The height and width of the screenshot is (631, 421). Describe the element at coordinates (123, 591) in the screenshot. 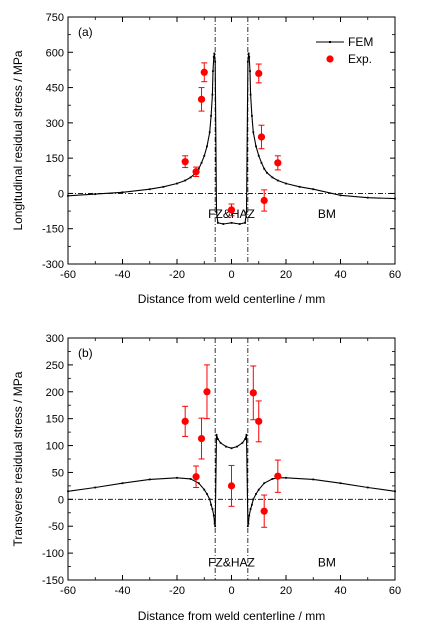

I see `x-tick-label: -40` at that location.